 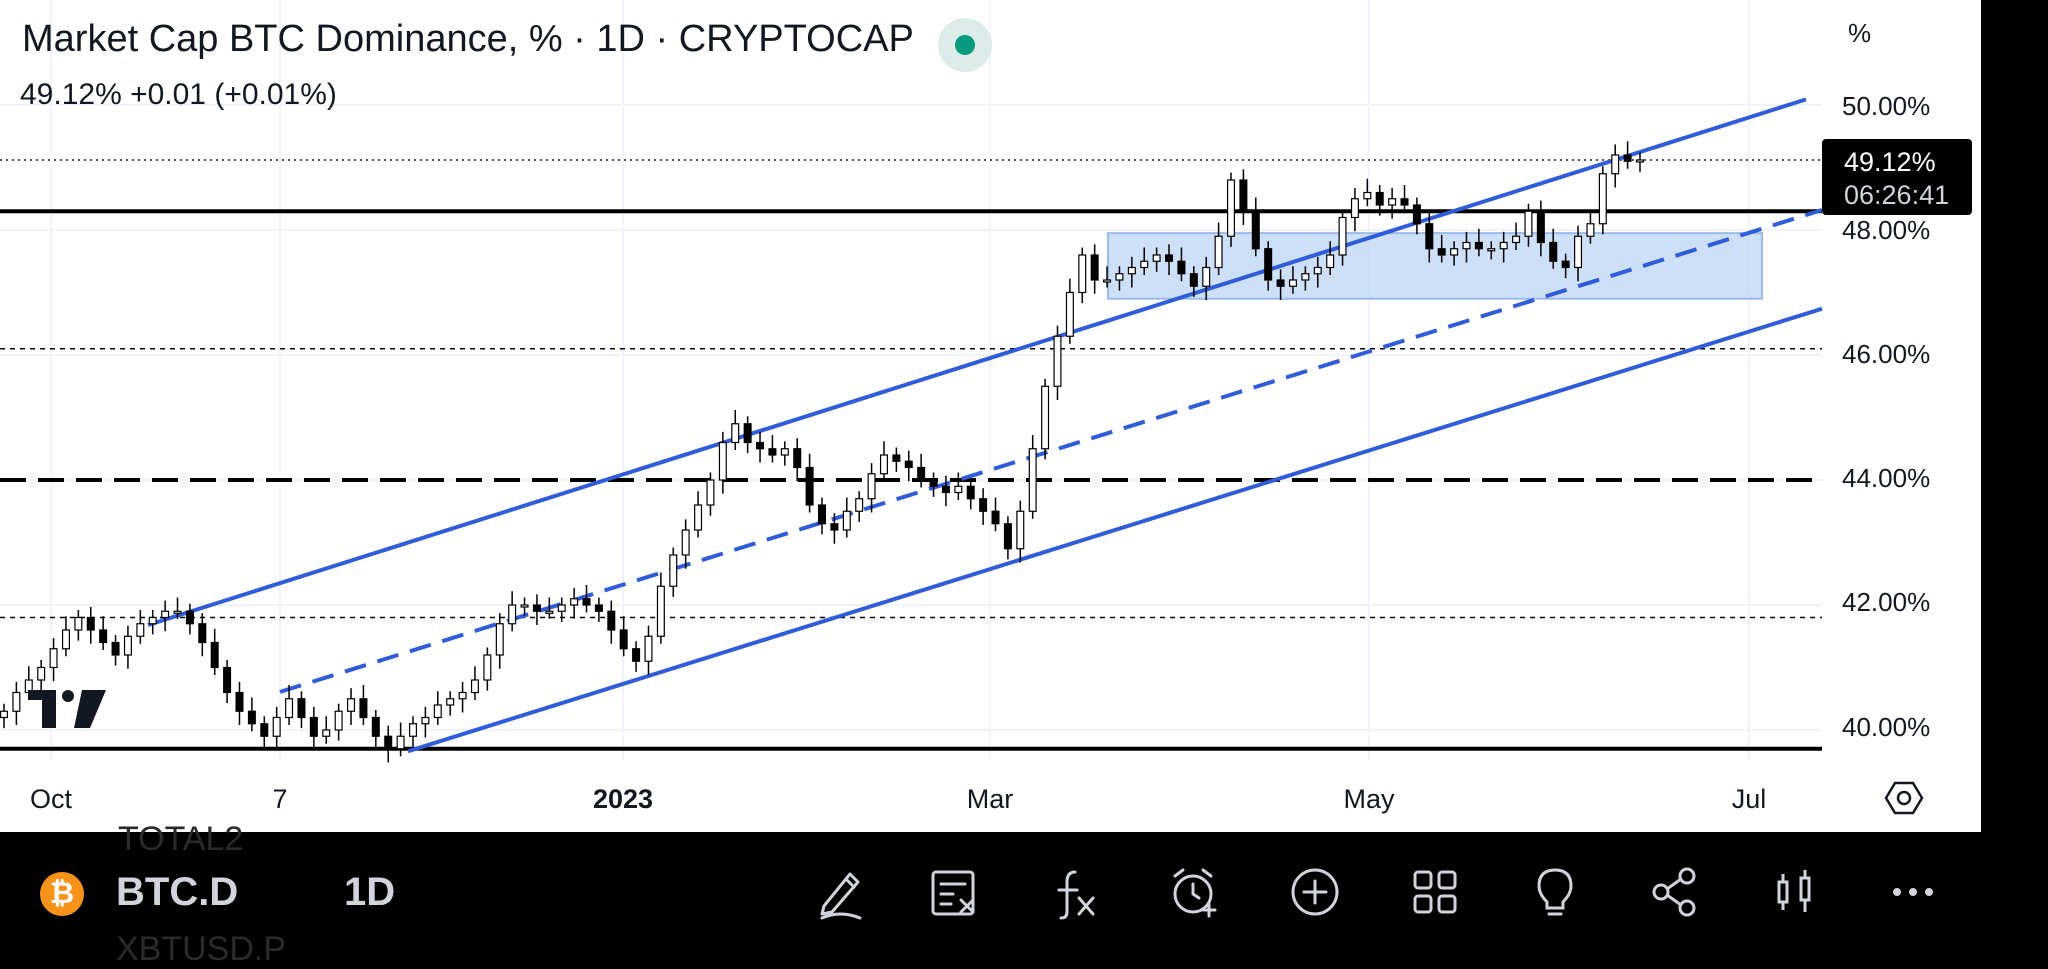 What do you see at coordinates (1749, 799) in the screenshot?
I see `time-scale-label: Jul` at bounding box center [1749, 799].